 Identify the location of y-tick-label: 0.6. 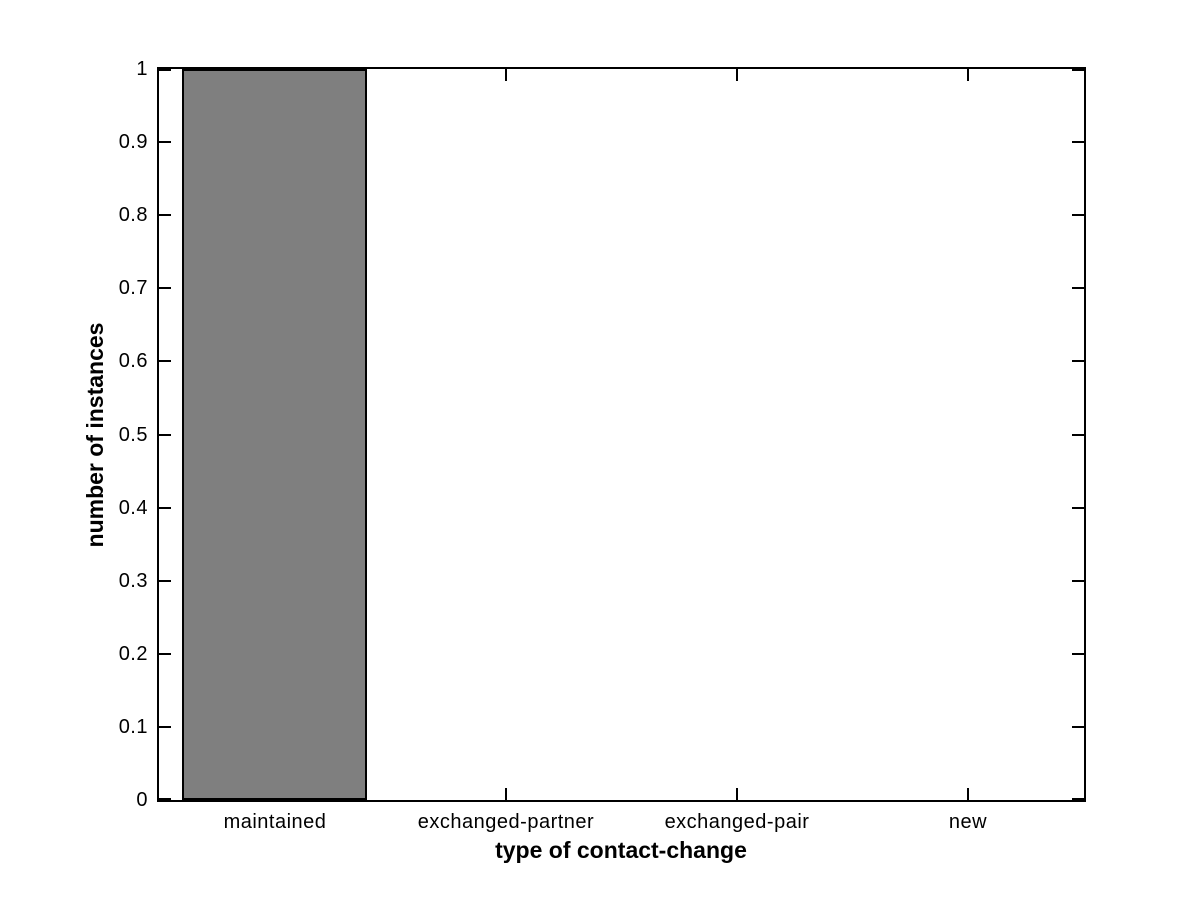
(133, 361).